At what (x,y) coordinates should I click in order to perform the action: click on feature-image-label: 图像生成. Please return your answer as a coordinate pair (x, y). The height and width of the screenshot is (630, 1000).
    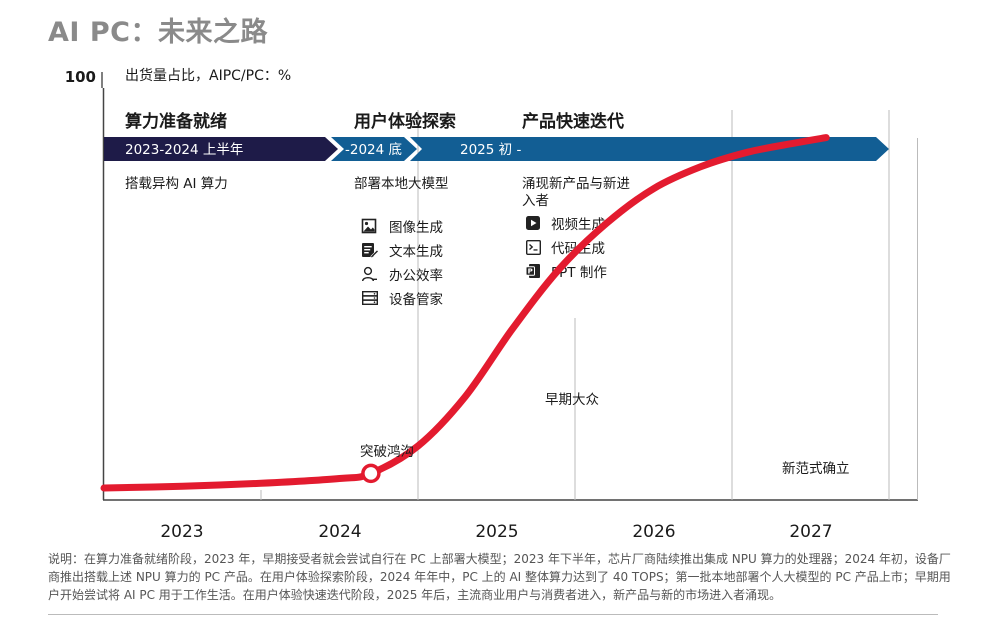
    Looking at the image, I should click on (416, 228).